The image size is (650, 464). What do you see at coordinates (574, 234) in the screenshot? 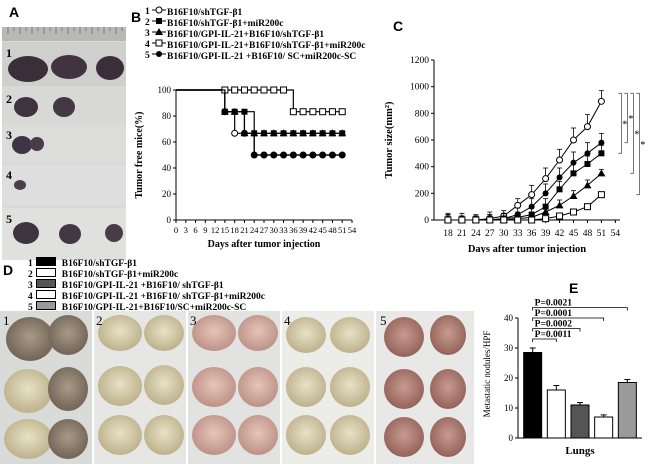
I see `x-tick-label: 45` at bounding box center [574, 234].